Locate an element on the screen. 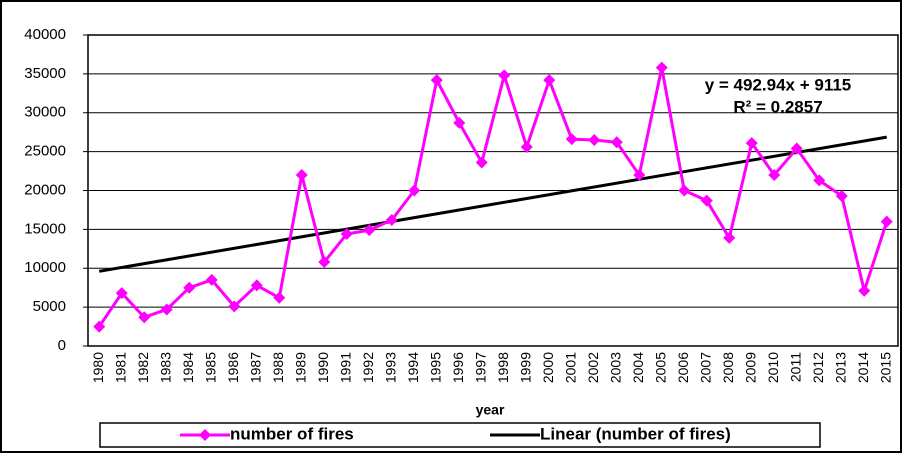 The height and width of the screenshot is (453, 902). x-tick-label: 1987 is located at coordinates (255, 367).